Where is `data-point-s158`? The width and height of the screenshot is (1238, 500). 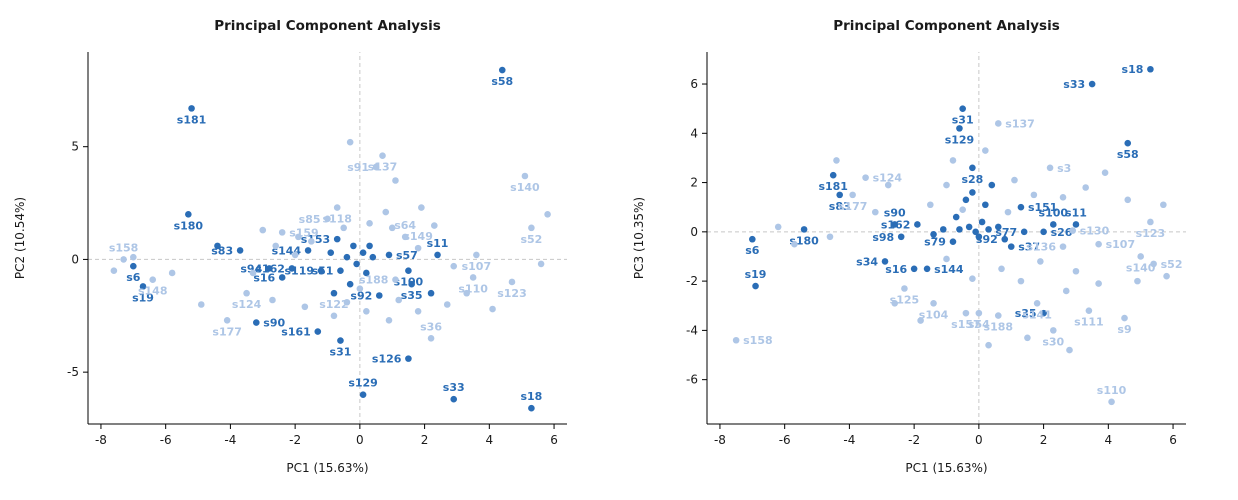
data-point-s158 is located at coordinates (736, 340).